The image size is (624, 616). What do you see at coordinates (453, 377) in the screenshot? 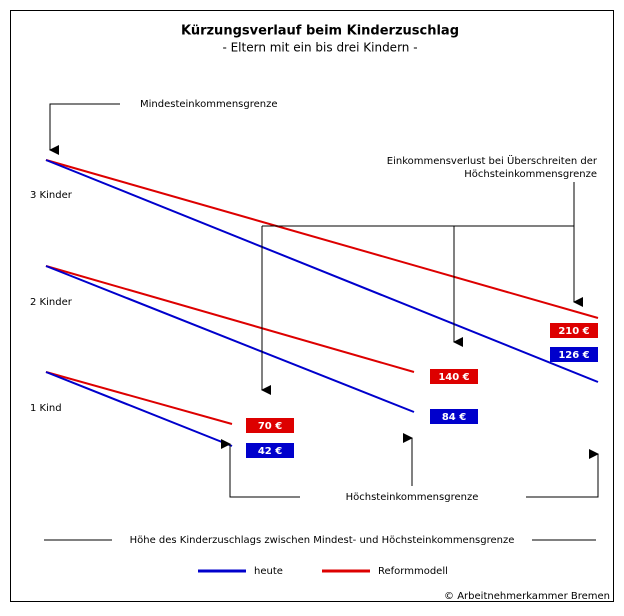
I see `value-label: 140 €` at bounding box center [453, 377].